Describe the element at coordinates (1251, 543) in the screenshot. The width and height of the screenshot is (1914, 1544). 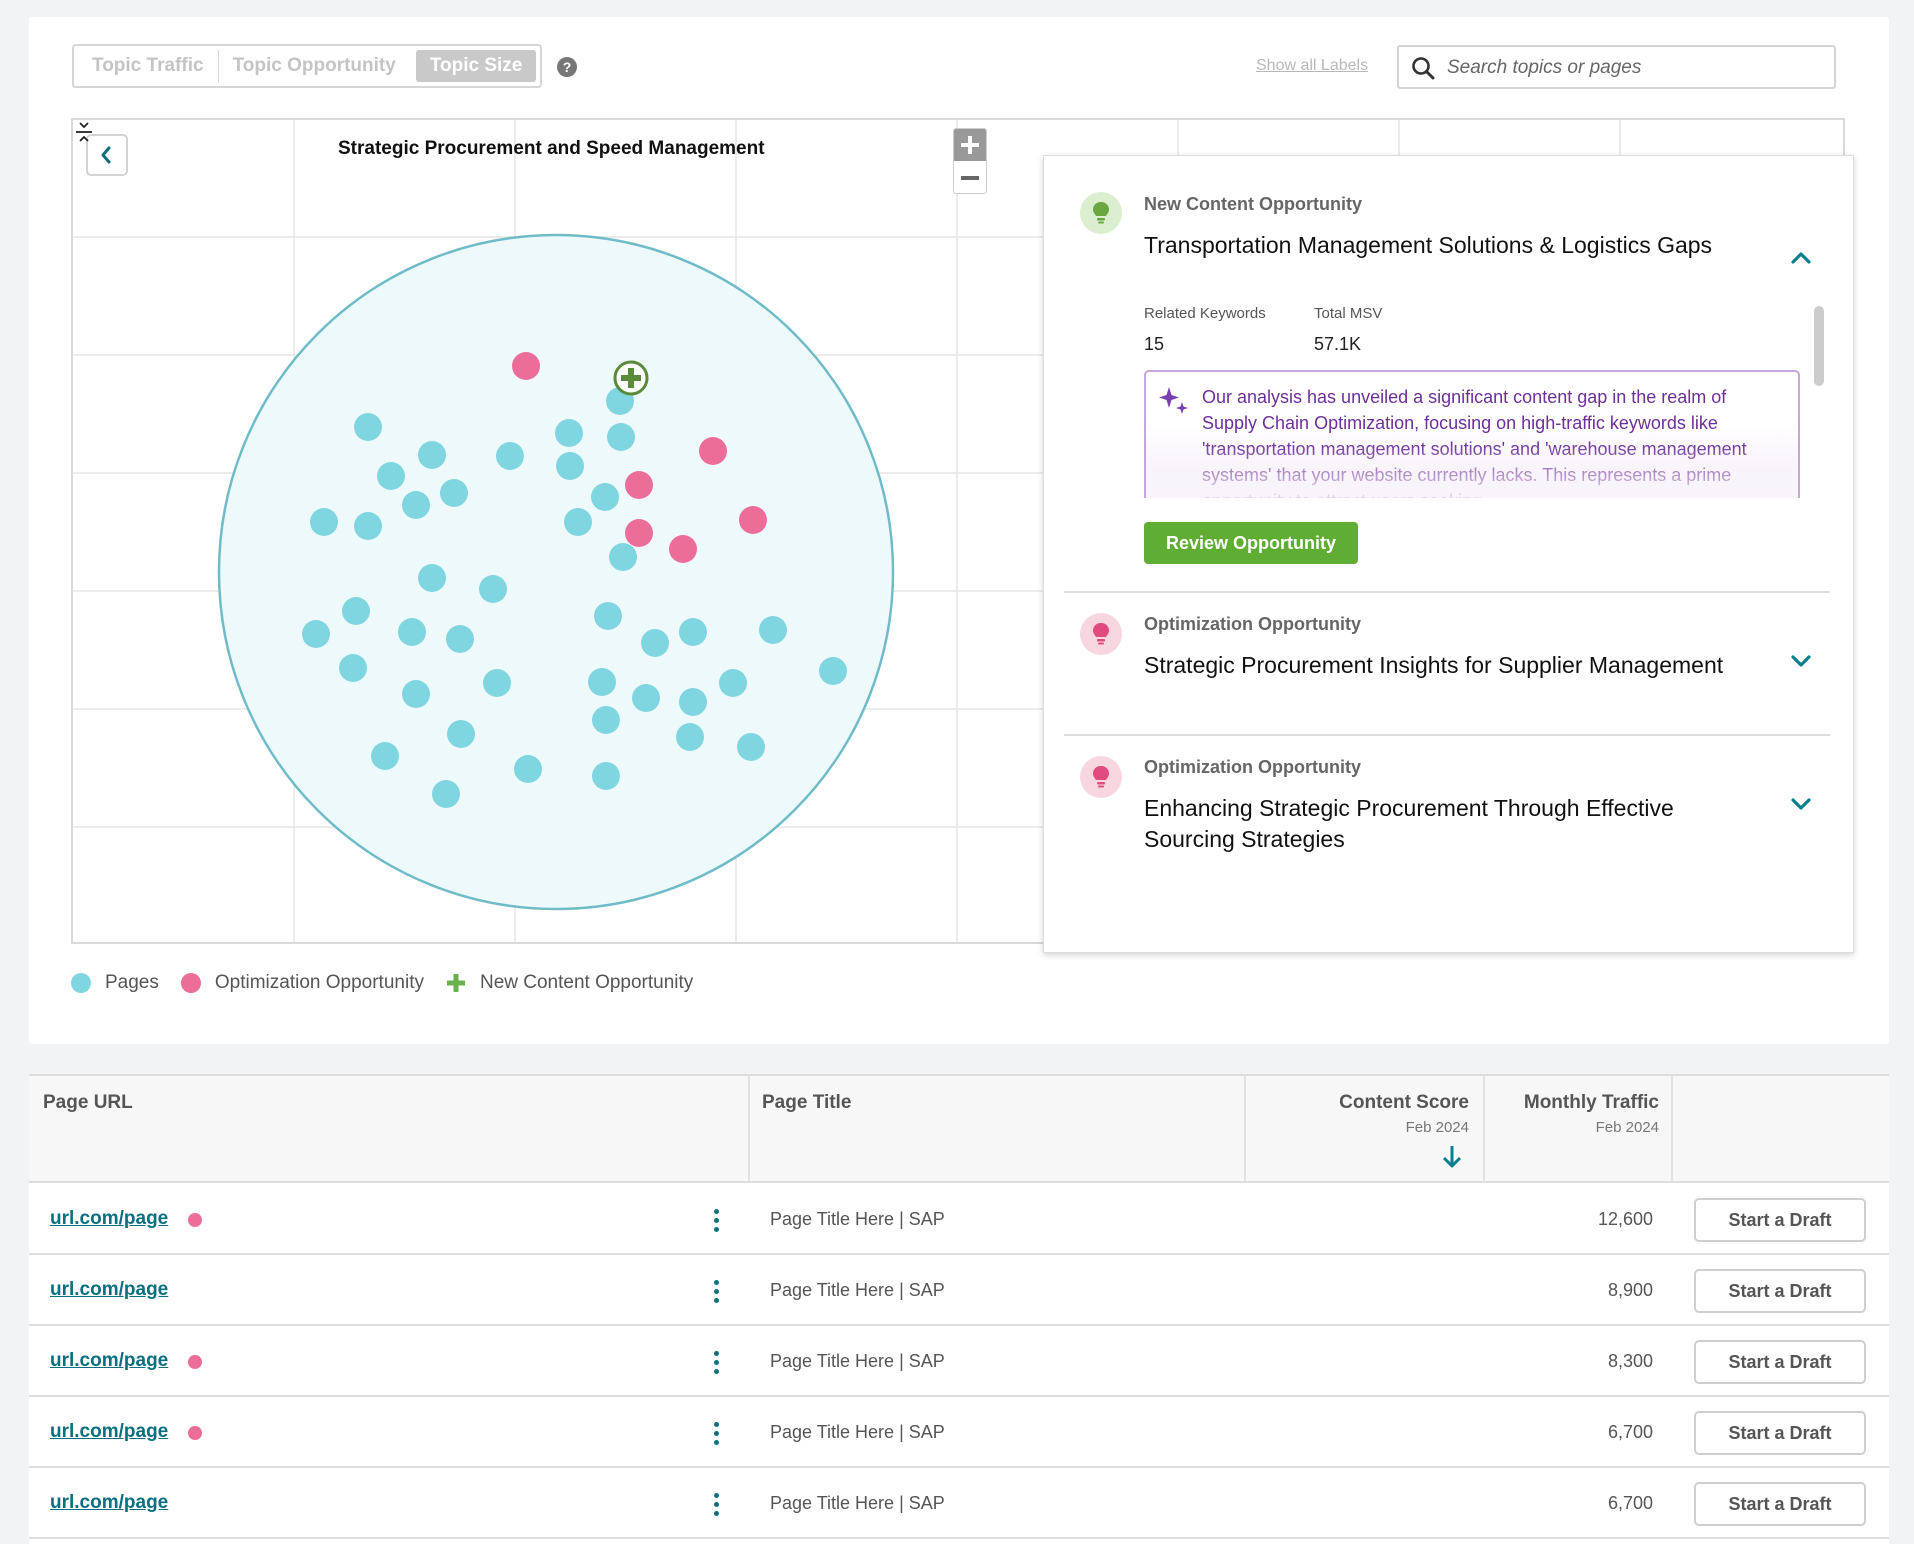
I see `review-opportunity-button: Review Opportunity` at that location.